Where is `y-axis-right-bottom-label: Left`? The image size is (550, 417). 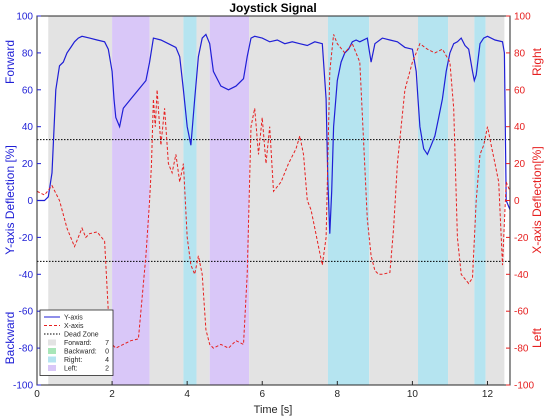 y-axis-right-bottom-label: Left is located at coordinates (537, 337).